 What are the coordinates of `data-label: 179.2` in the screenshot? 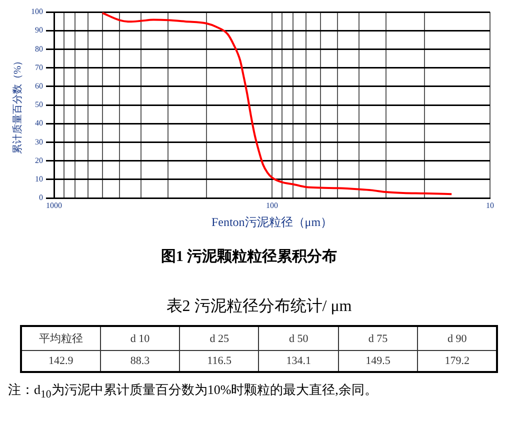 It's located at (457, 361).